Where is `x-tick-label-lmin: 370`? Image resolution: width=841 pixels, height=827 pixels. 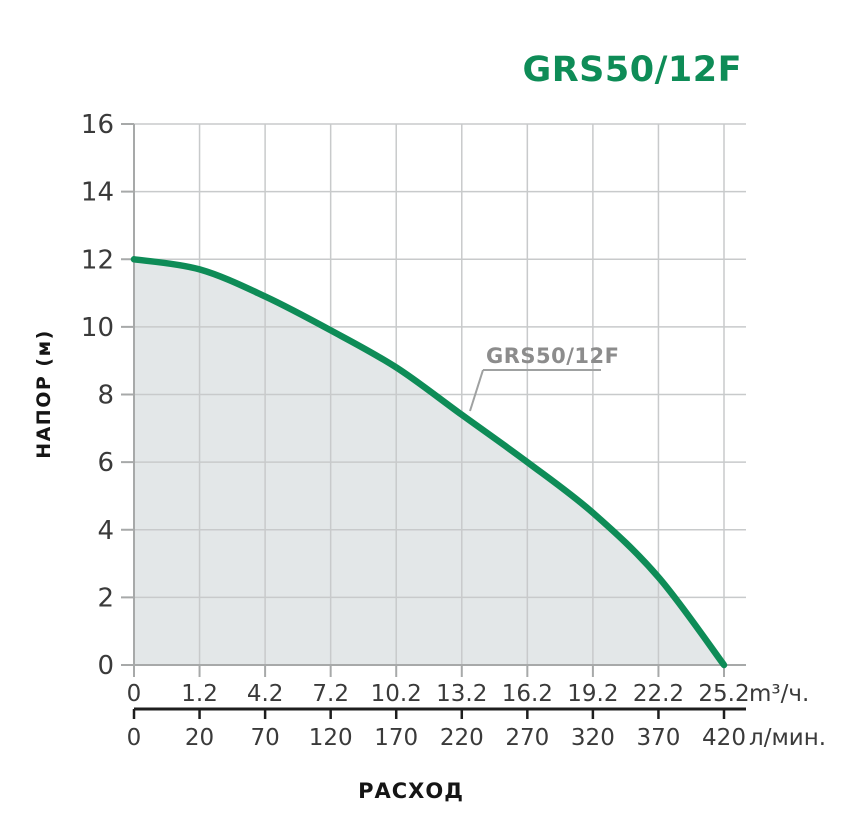
x-tick-label-lmin: 370 is located at coordinates (658, 738).